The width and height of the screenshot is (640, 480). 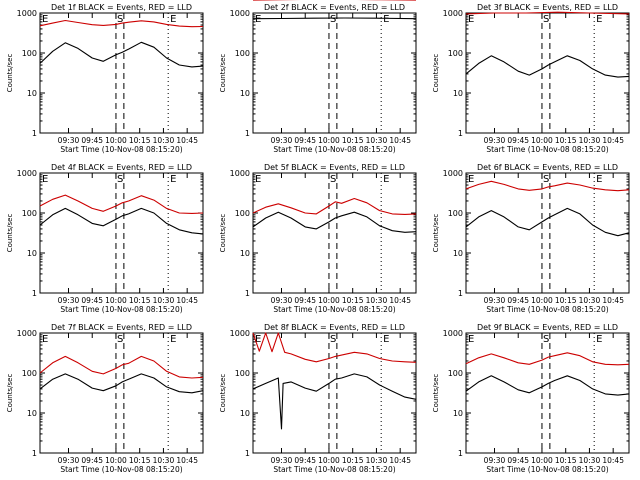 What do you see at coordinates (121, 7) in the screenshot?
I see `panel-title: Det 1f BLACK = Events, RED = LLD` at bounding box center [121, 7].